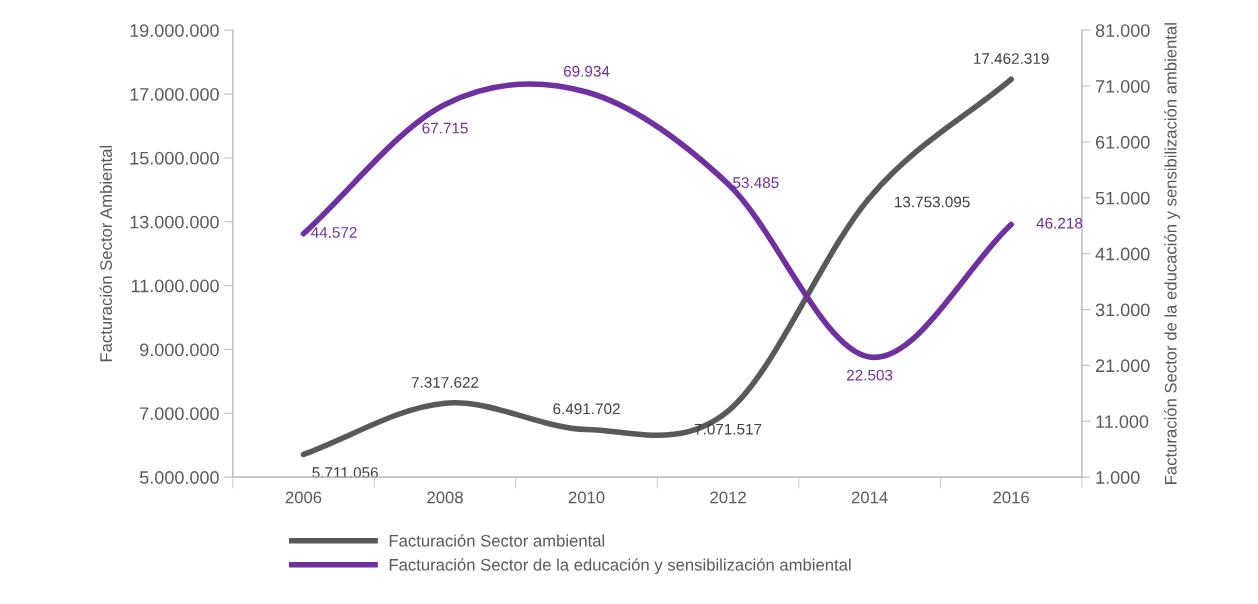 The width and height of the screenshot is (1258, 604). What do you see at coordinates (728, 497) in the screenshot?
I see `x-tick-label: 2012` at bounding box center [728, 497].